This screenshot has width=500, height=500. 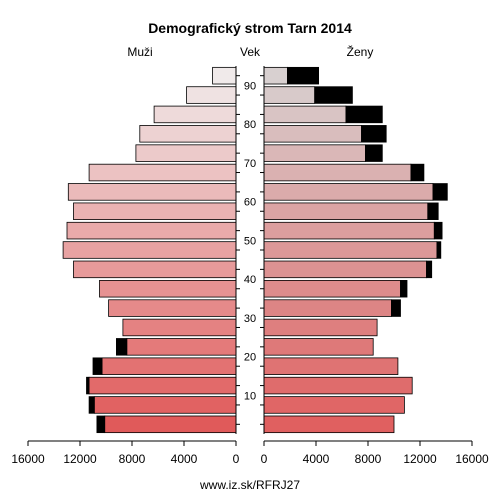 I want to click on footer-url: www.iz.sk/RFRJ27, so click(x=249, y=485).